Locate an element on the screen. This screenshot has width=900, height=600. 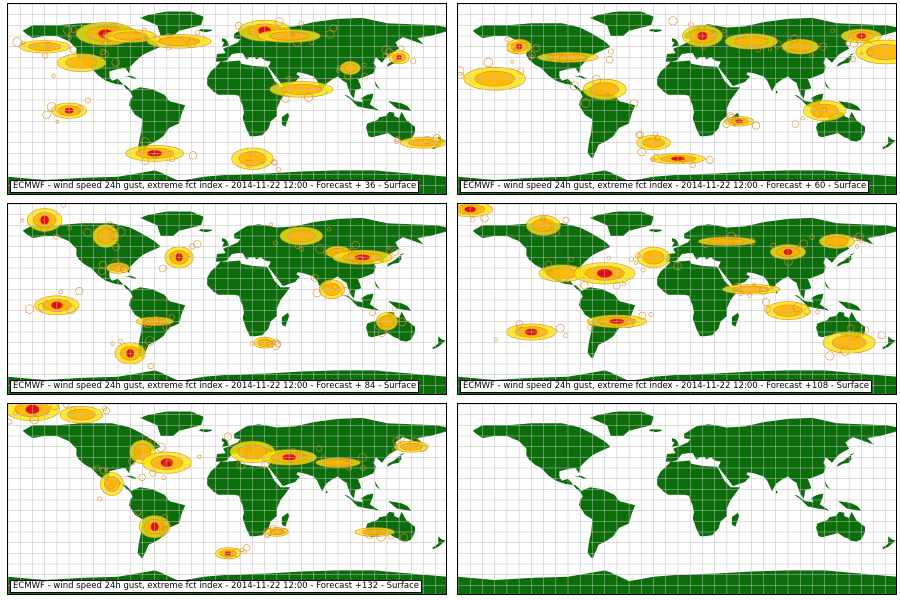
land-great-britain is located at coordinates (675, 442).